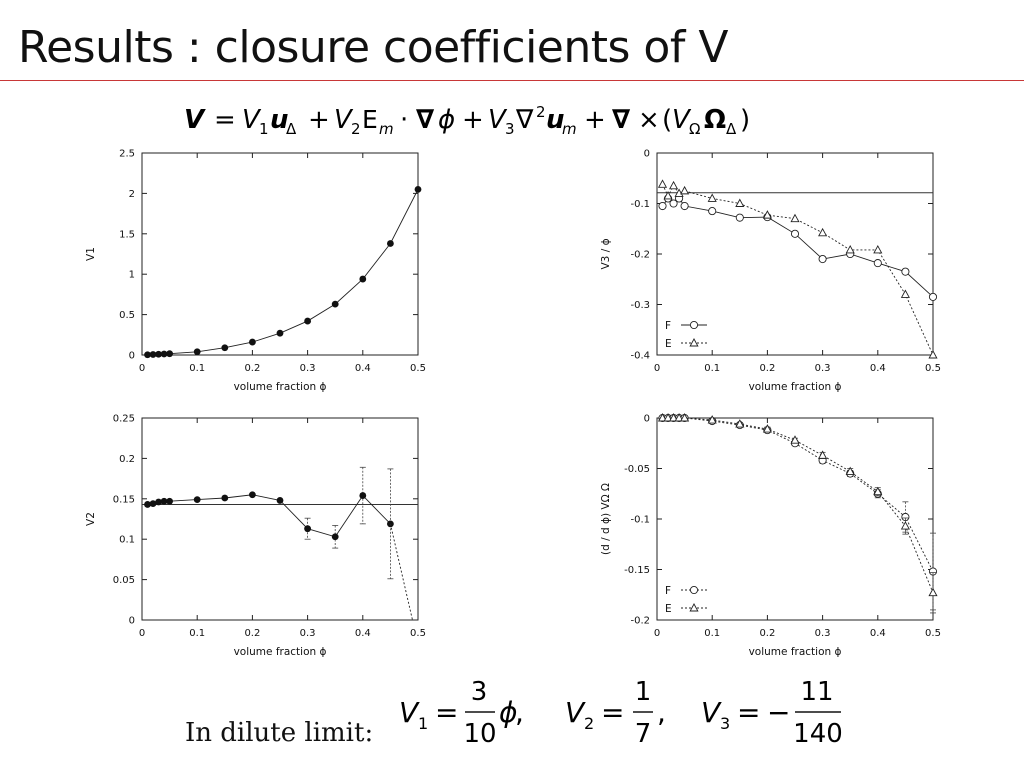 This screenshot has height=768, width=1024. What do you see at coordinates (386, 129) in the screenshot?
I see `svg-text: m` at bounding box center [386, 129].